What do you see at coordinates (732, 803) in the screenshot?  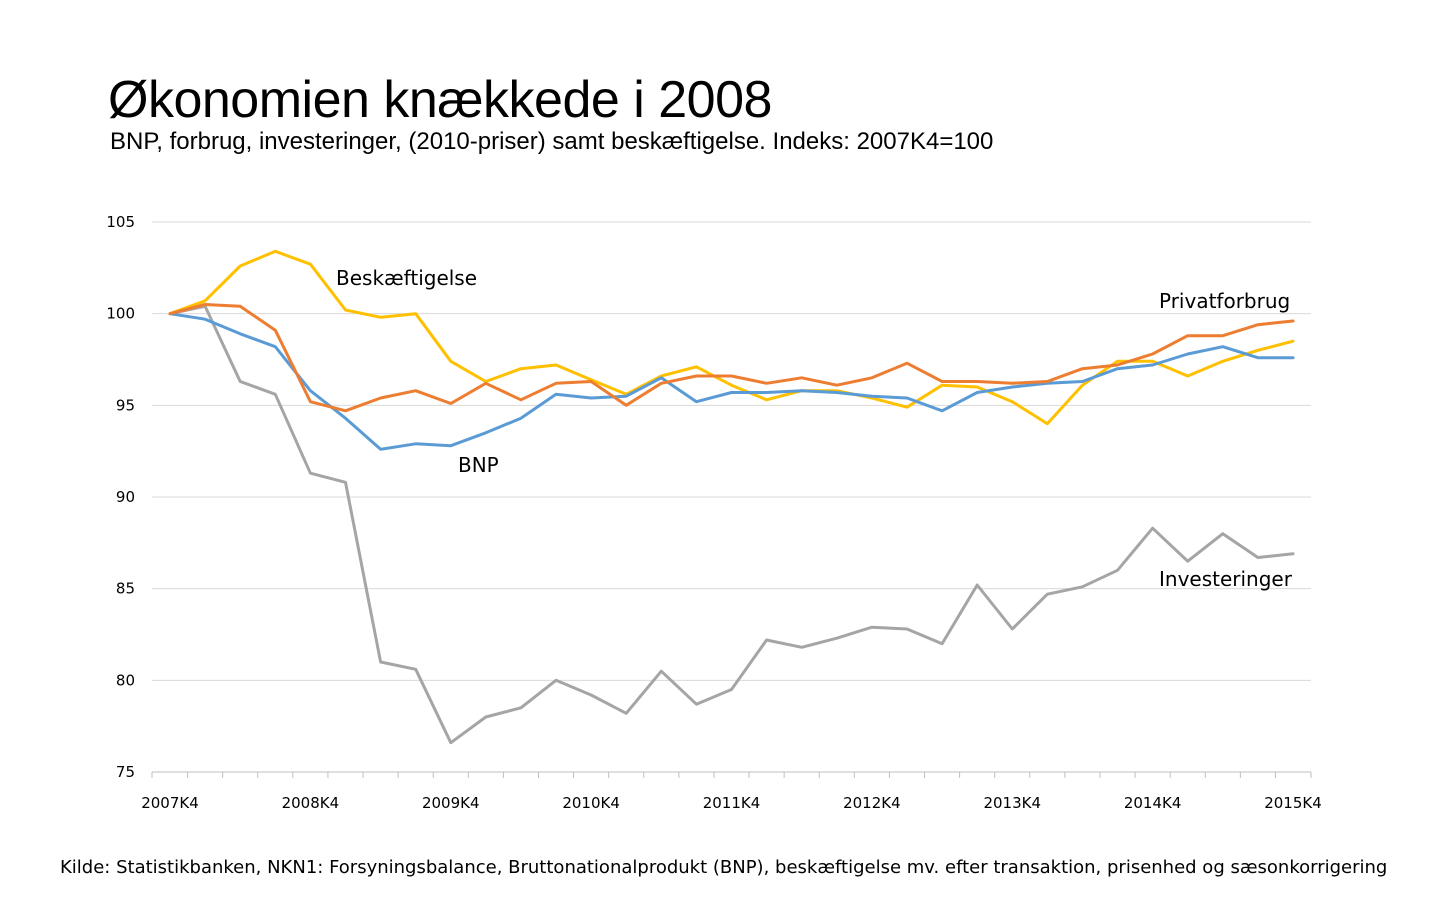 I see `x-tick-label: 2011K4` at bounding box center [732, 803].